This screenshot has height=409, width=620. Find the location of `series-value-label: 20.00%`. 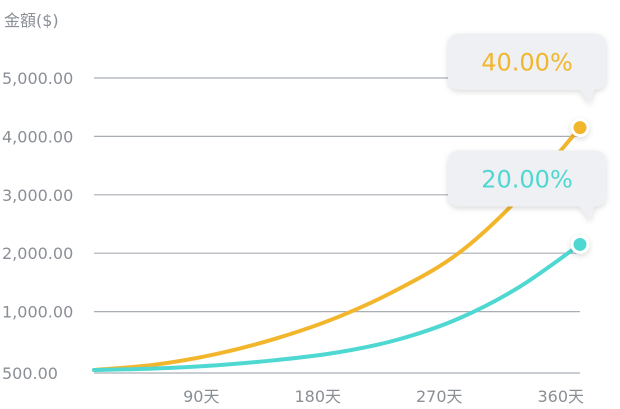

series-value-label: 20.00% is located at coordinates (527, 179).